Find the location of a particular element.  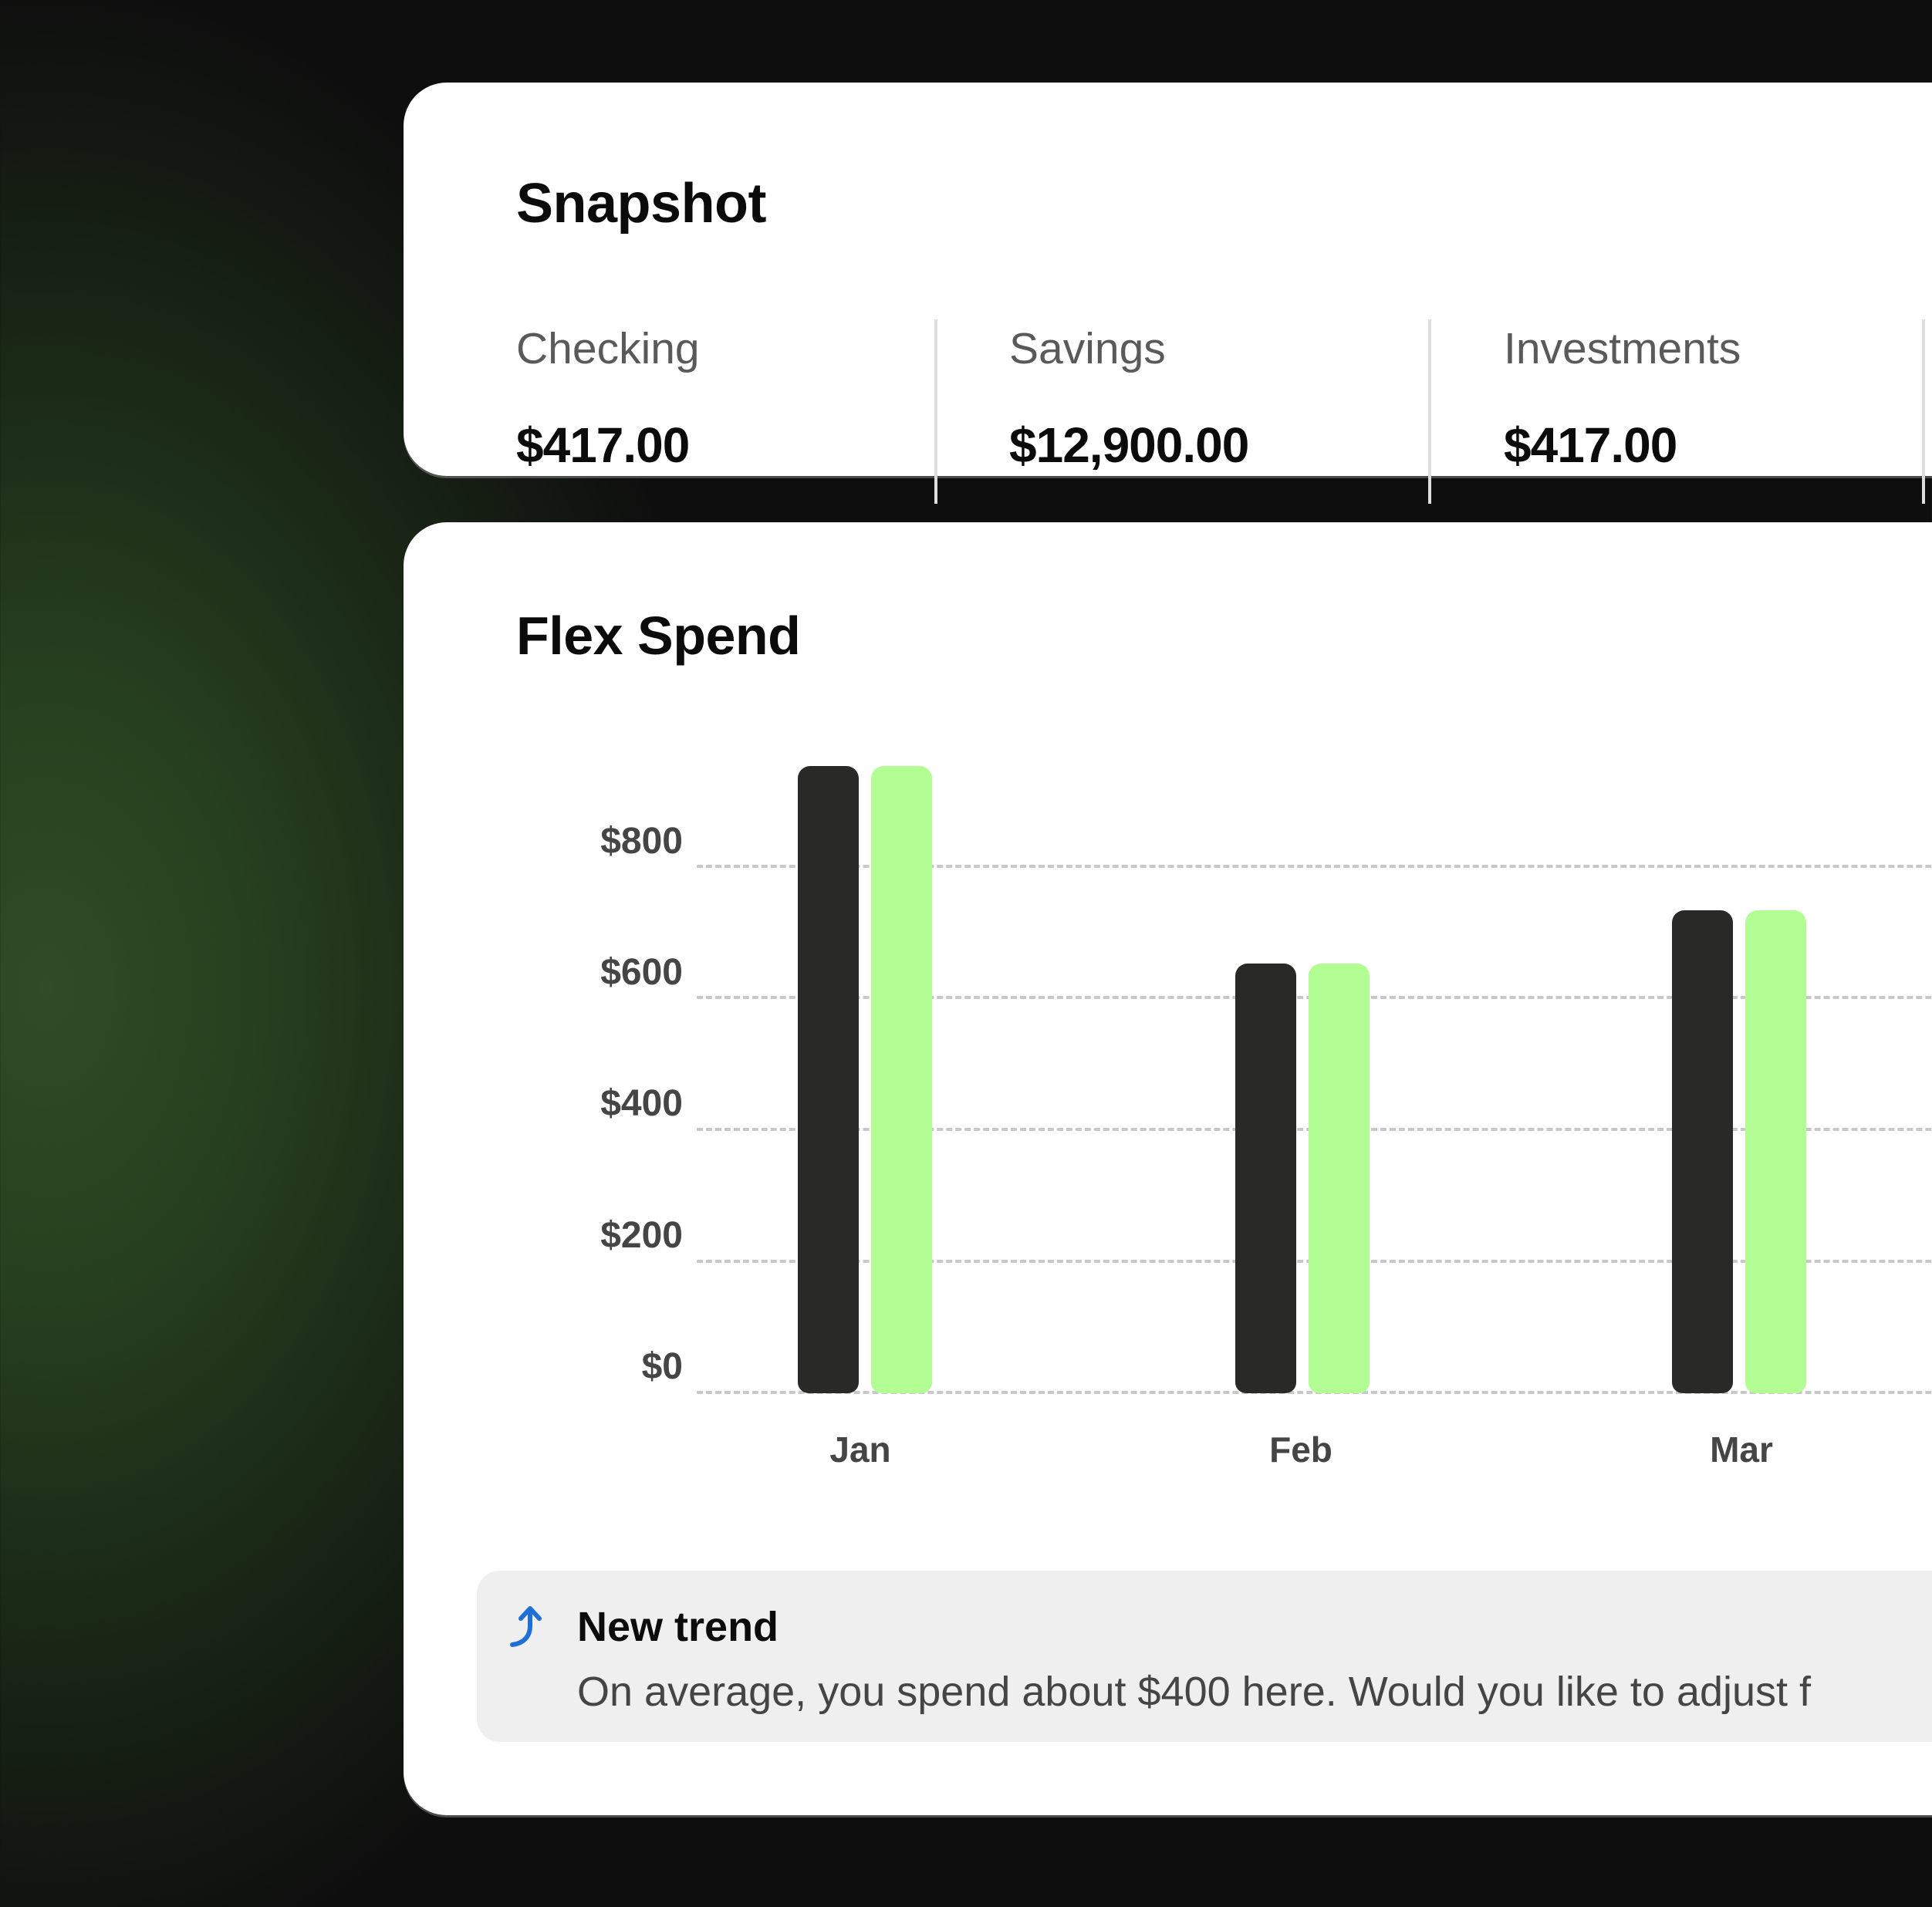

flex-spend-title: Flex Spend is located at coordinates (658, 636).